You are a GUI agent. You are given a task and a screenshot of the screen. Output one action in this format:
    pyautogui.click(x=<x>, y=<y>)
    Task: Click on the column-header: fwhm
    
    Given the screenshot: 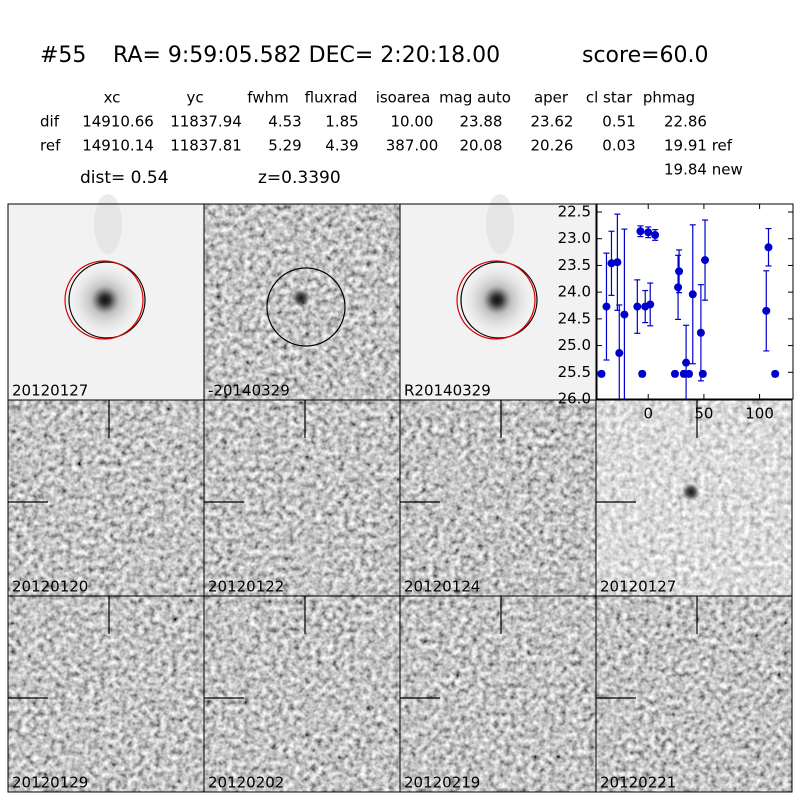 What is the action you would take?
    pyautogui.click(x=267, y=98)
    